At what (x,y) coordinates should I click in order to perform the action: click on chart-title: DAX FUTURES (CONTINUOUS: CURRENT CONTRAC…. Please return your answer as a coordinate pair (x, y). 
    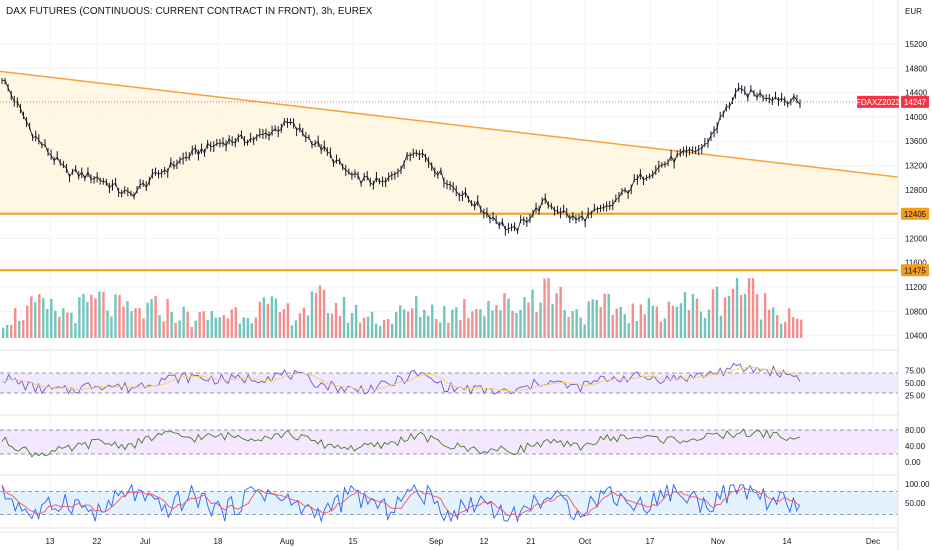
    Looking at the image, I should click on (189, 11).